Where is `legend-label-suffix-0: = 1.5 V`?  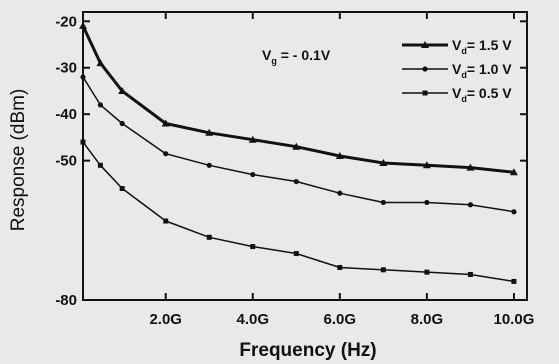
legend-label-suffix-0: = 1.5 V is located at coordinates (489, 45).